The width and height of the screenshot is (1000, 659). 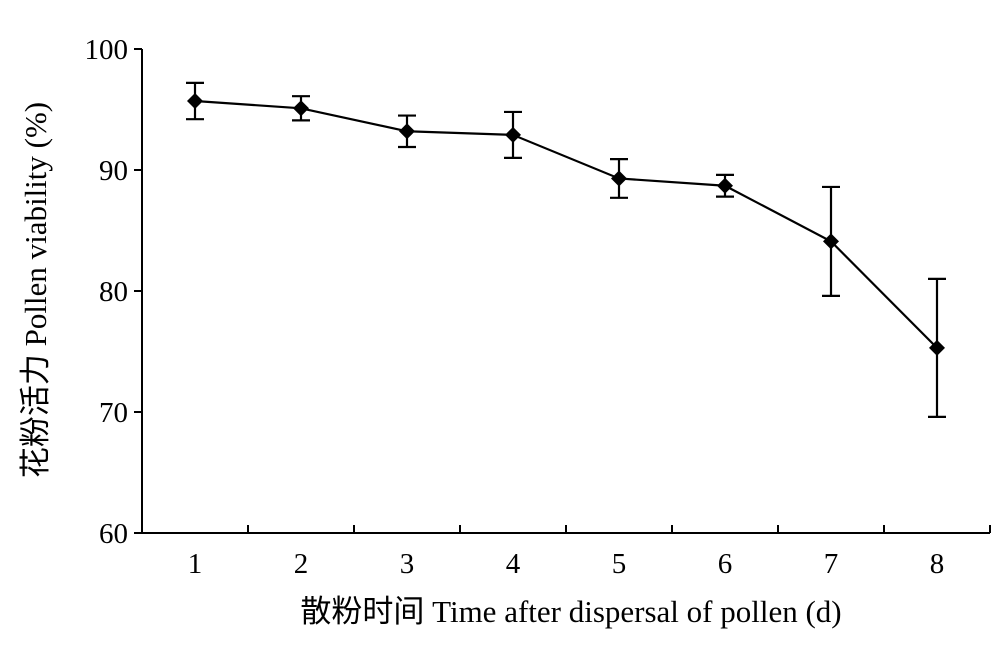 What do you see at coordinates (513, 564) in the screenshot?
I see `x-tick-label: 4` at bounding box center [513, 564].